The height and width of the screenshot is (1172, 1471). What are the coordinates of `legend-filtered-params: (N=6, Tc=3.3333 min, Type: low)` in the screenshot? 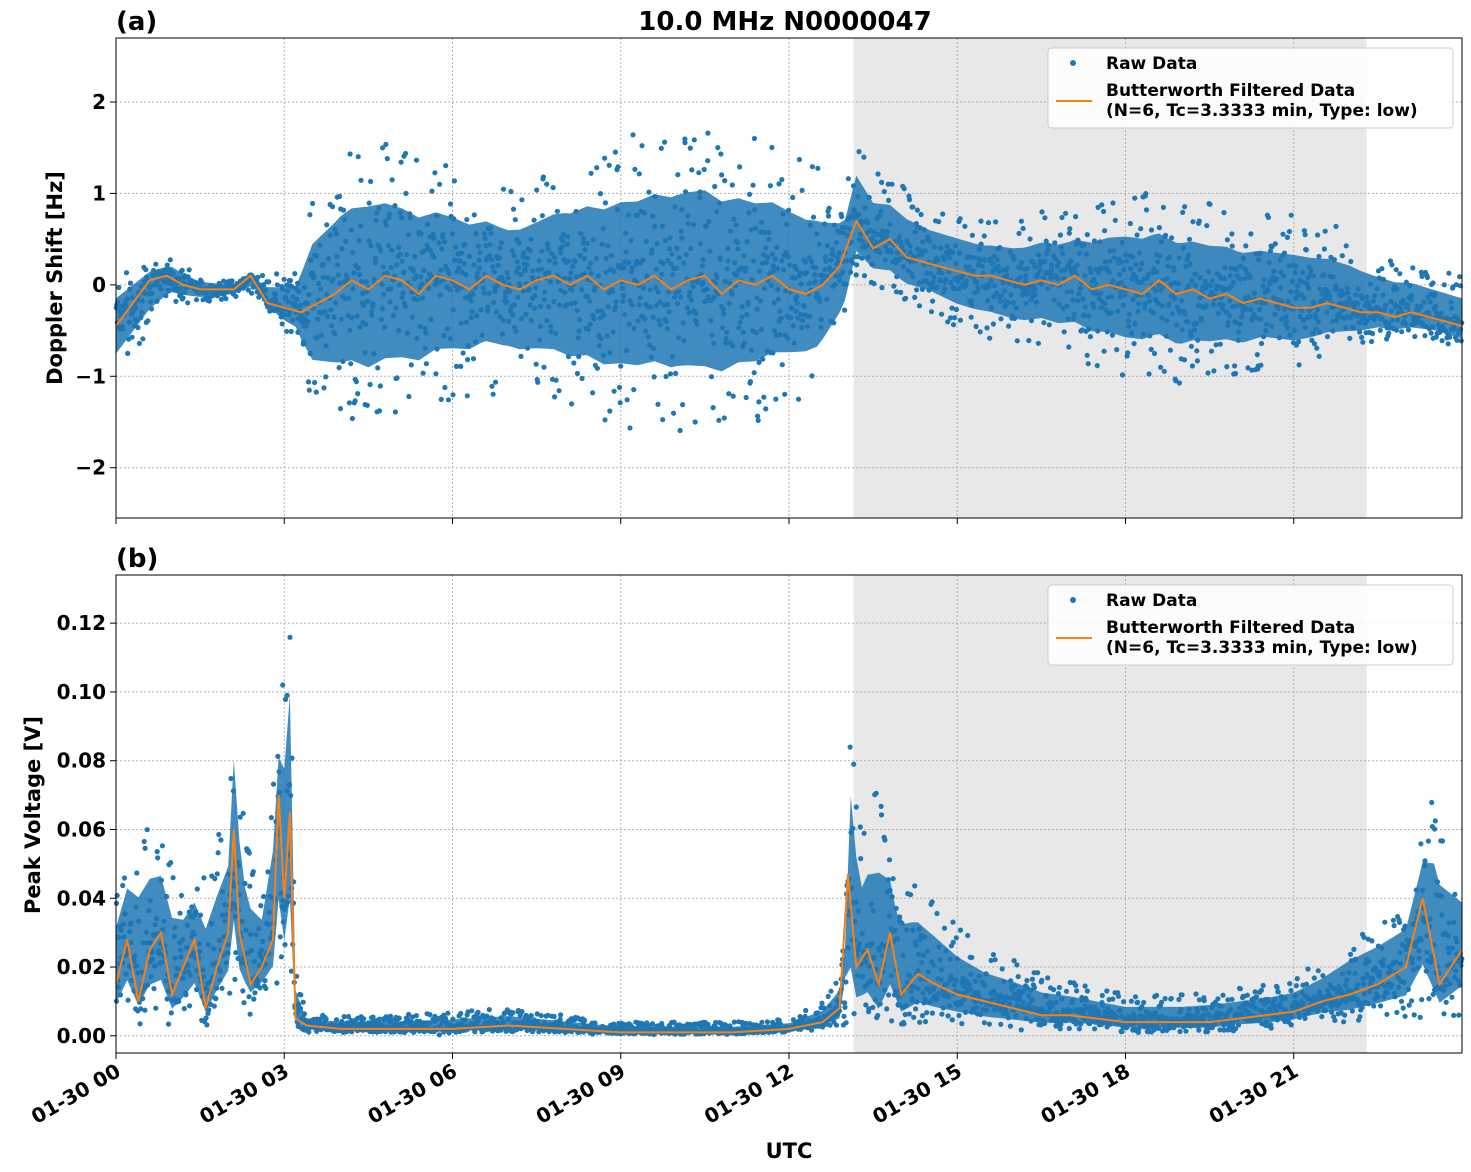 It's located at (1262, 111).